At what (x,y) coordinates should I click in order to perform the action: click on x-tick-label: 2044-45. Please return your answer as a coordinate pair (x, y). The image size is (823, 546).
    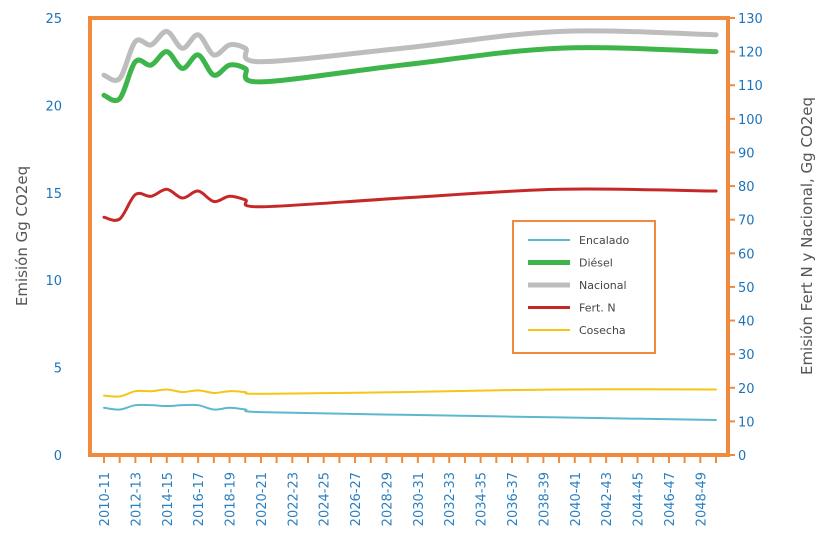
    Looking at the image, I should click on (639, 499).